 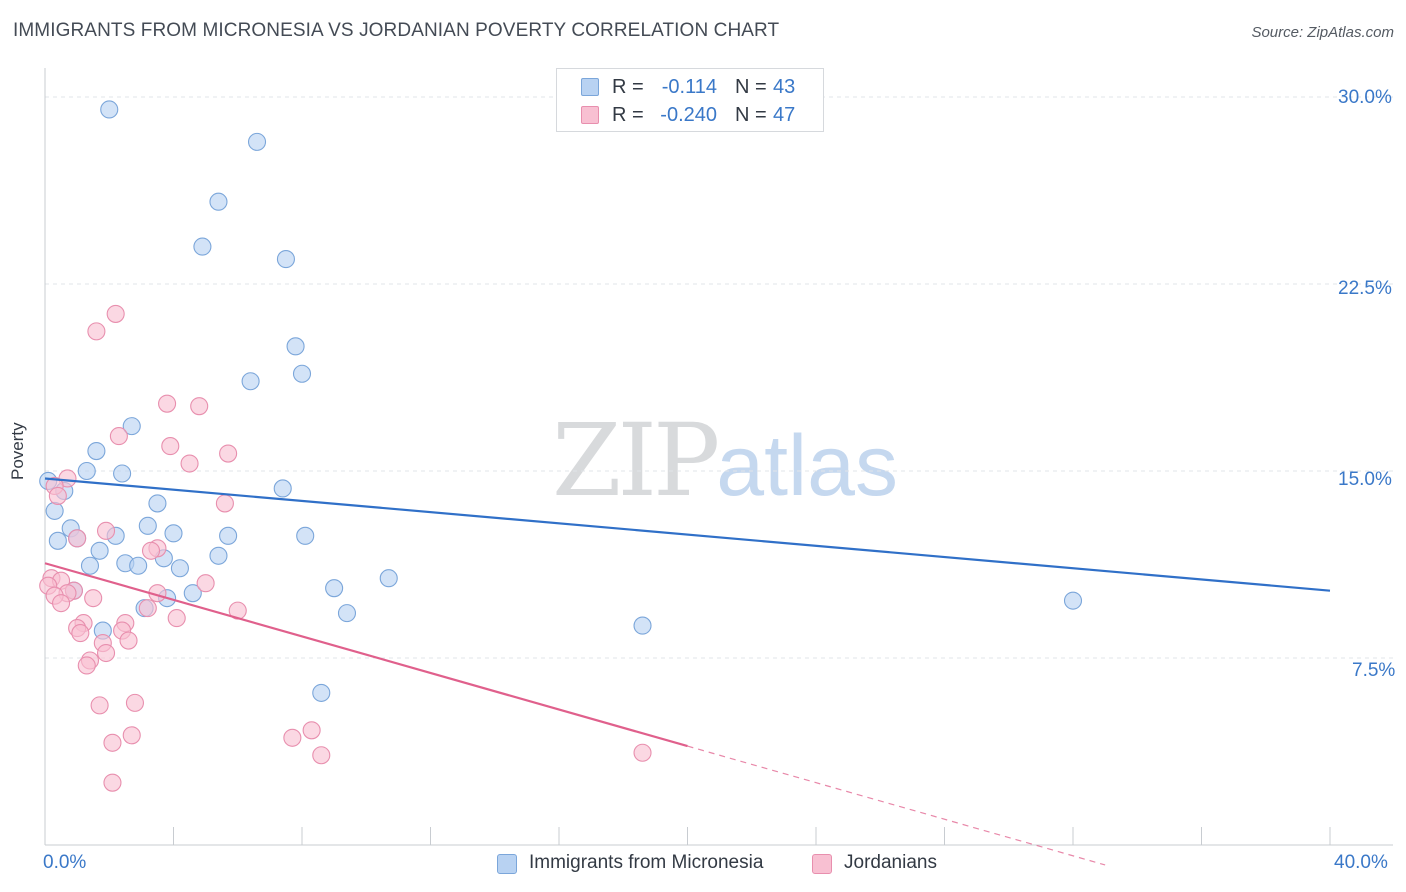 What do you see at coordinates (687, 534) in the screenshot?
I see `trend-line-micronesia` at bounding box center [687, 534].